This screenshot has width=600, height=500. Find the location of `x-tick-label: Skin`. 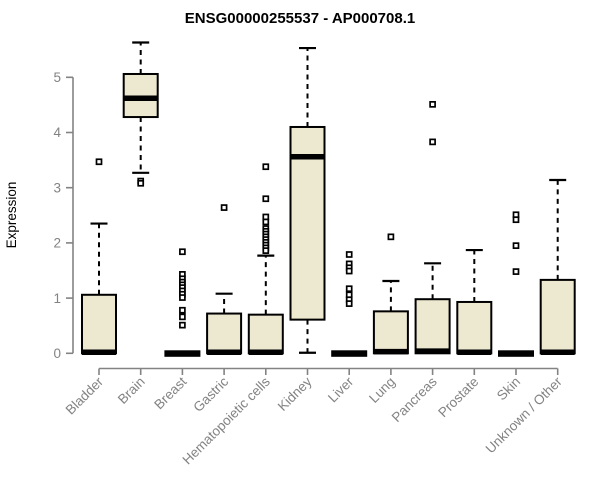

x-tick-label: Skin is located at coordinates (508, 388).